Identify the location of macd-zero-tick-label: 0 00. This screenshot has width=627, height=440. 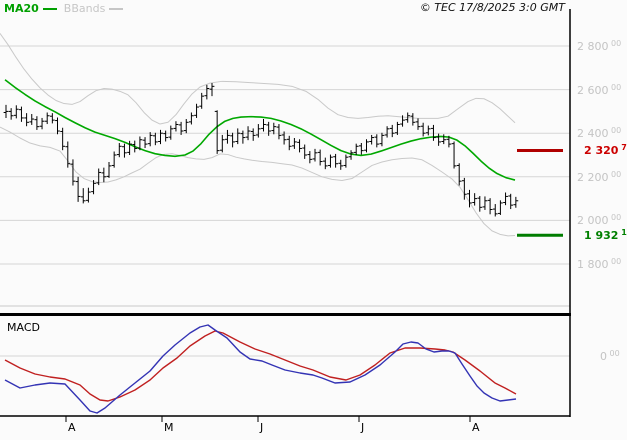
(610, 356).